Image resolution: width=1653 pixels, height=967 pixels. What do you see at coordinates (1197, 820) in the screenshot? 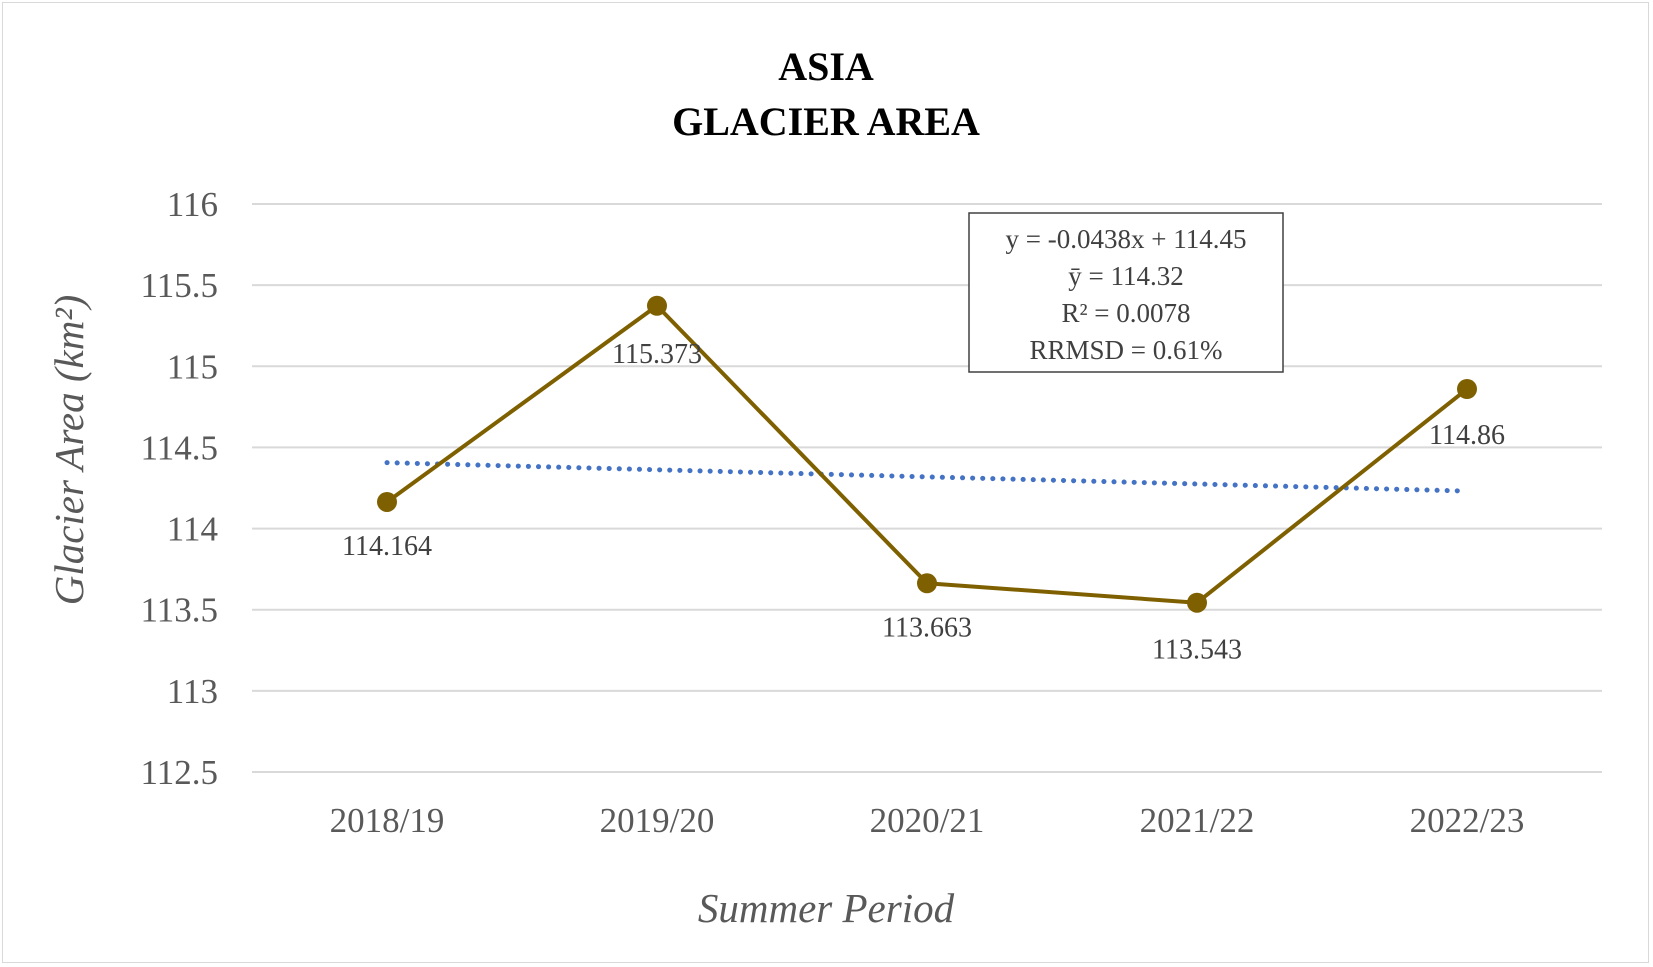
I see `x-tick-label-3: 2021/22` at bounding box center [1197, 820].